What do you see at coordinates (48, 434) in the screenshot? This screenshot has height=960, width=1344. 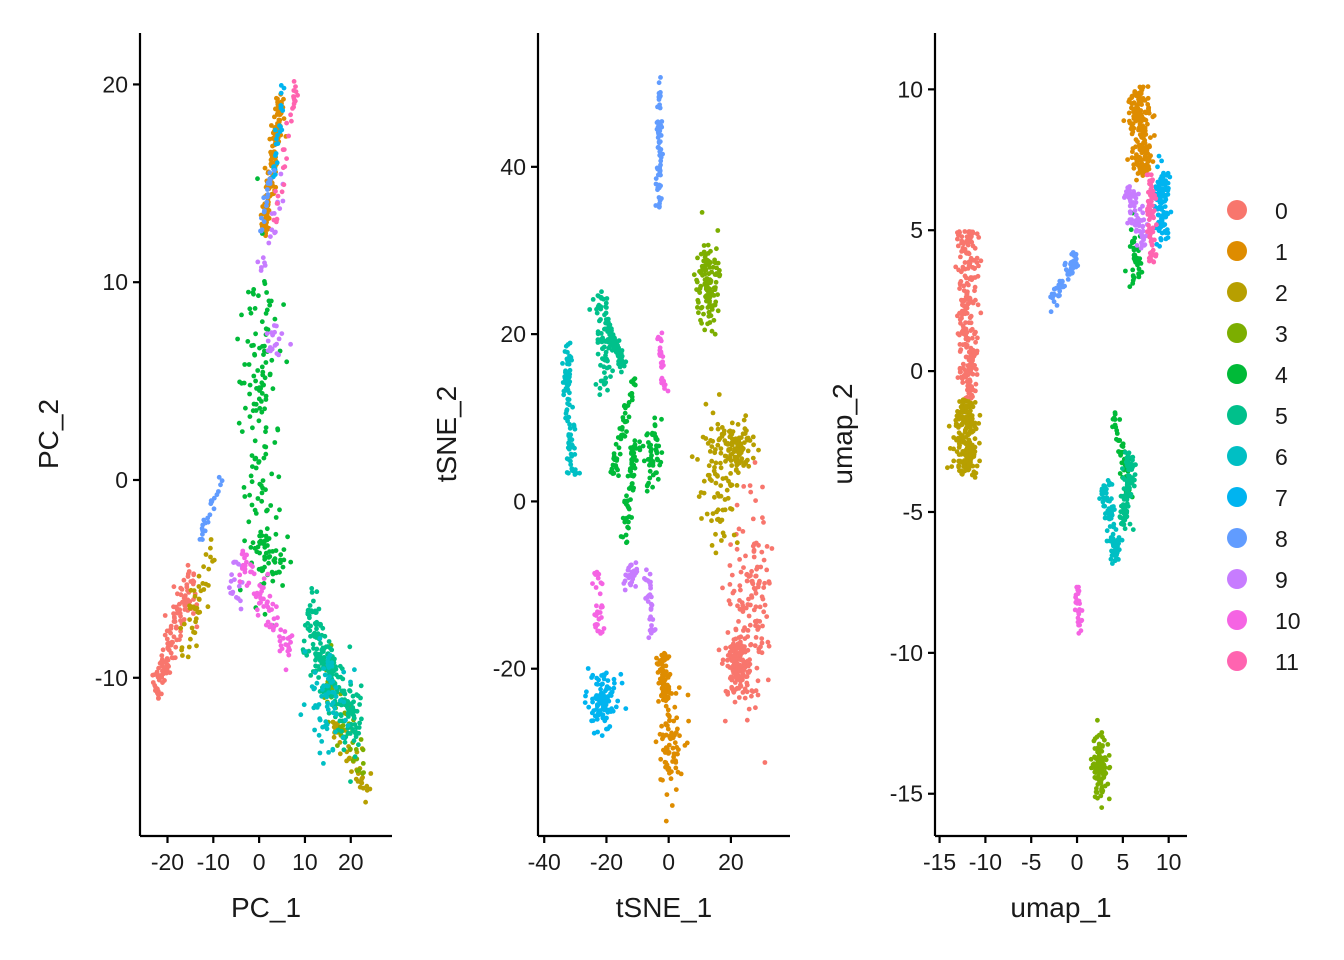 I see `pca-y-axis-title: PC_2` at bounding box center [48, 434].